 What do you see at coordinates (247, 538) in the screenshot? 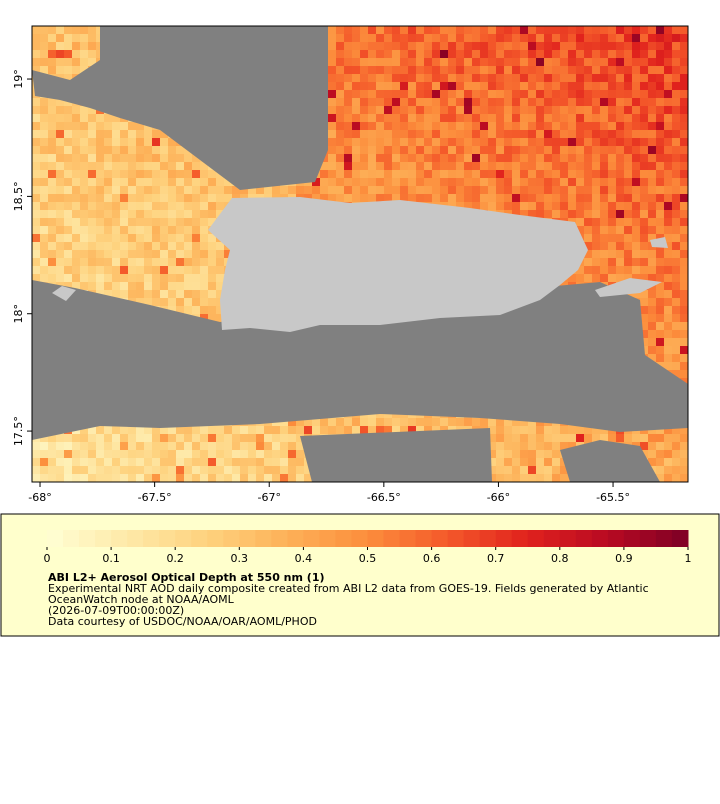
I see `colorbar-swatch` at bounding box center [247, 538].